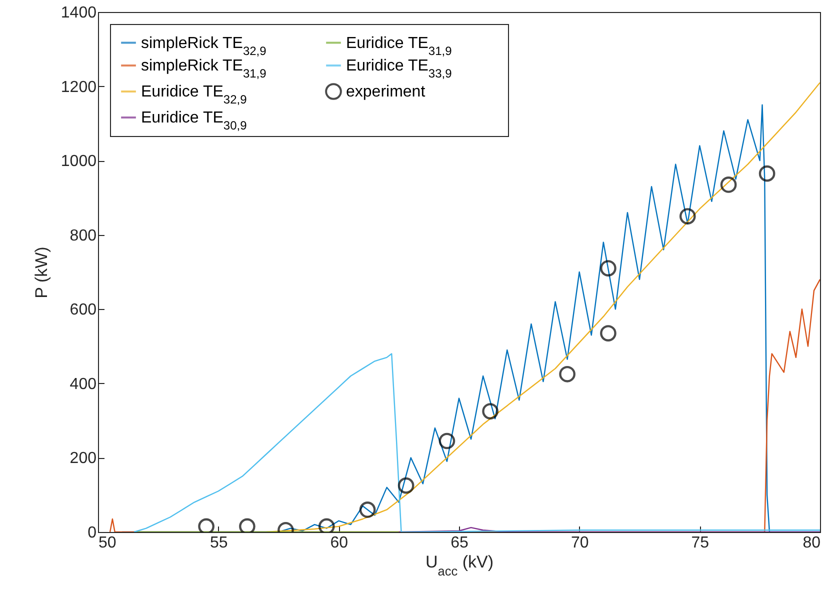 This screenshot has height=603, width=839. I want to click on x-tick-label: 65, so click(459, 543).